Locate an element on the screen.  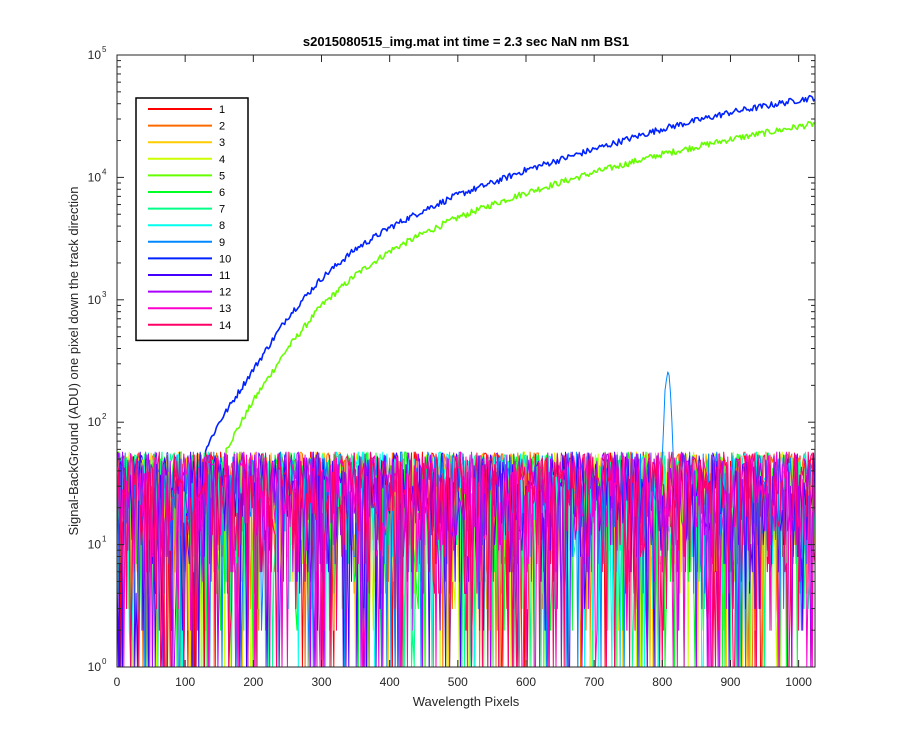
legend-label-11: 11 is located at coordinates (224, 276).